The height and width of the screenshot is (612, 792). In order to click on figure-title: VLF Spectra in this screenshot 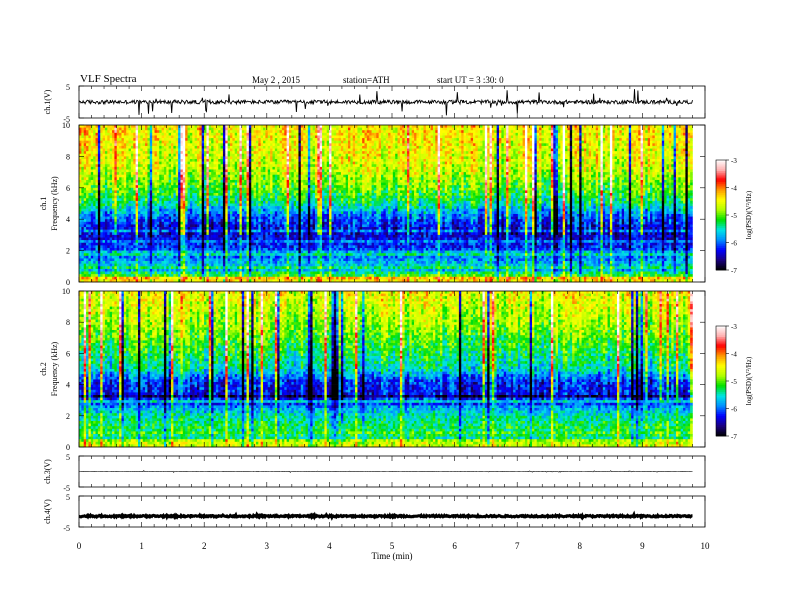, I will do `click(108, 79)`.